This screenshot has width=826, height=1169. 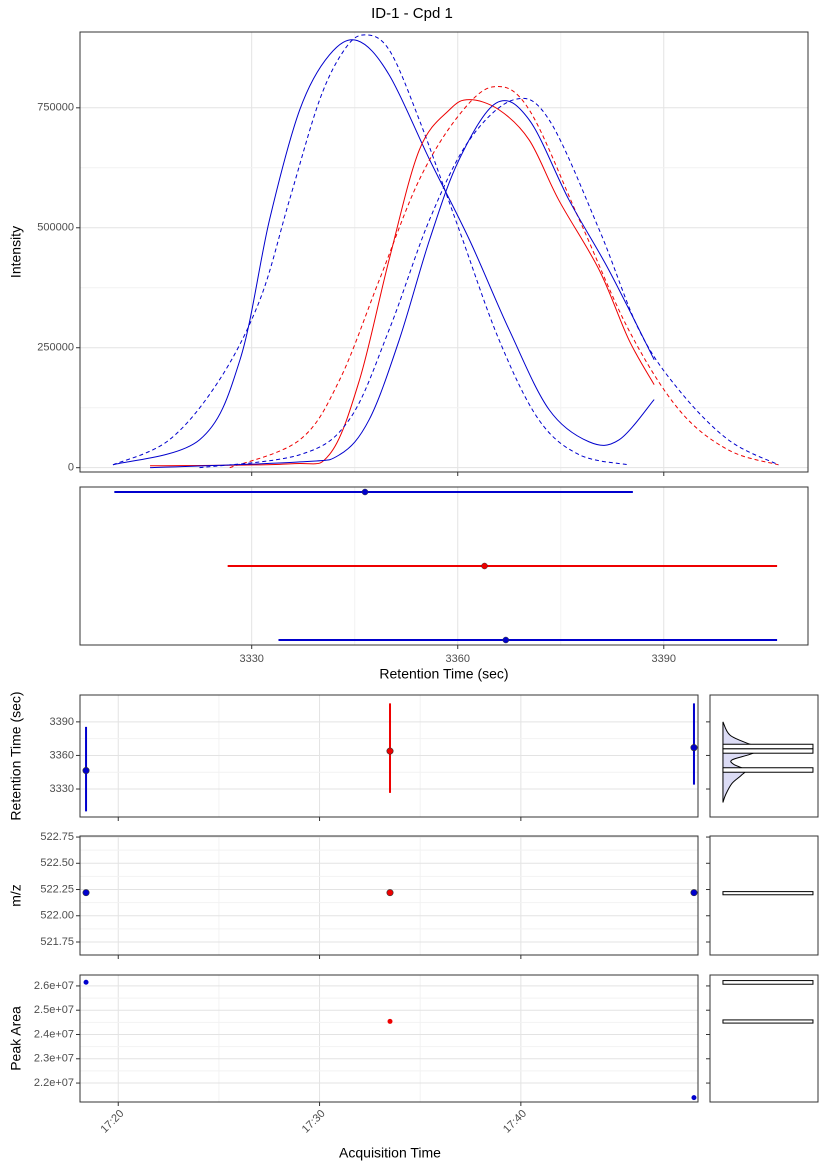 What do you see at coordinates (54, 1059) in the screenshot?
I see `y-tick-label: 2.3e+07` at bounding box center [54, 1059].